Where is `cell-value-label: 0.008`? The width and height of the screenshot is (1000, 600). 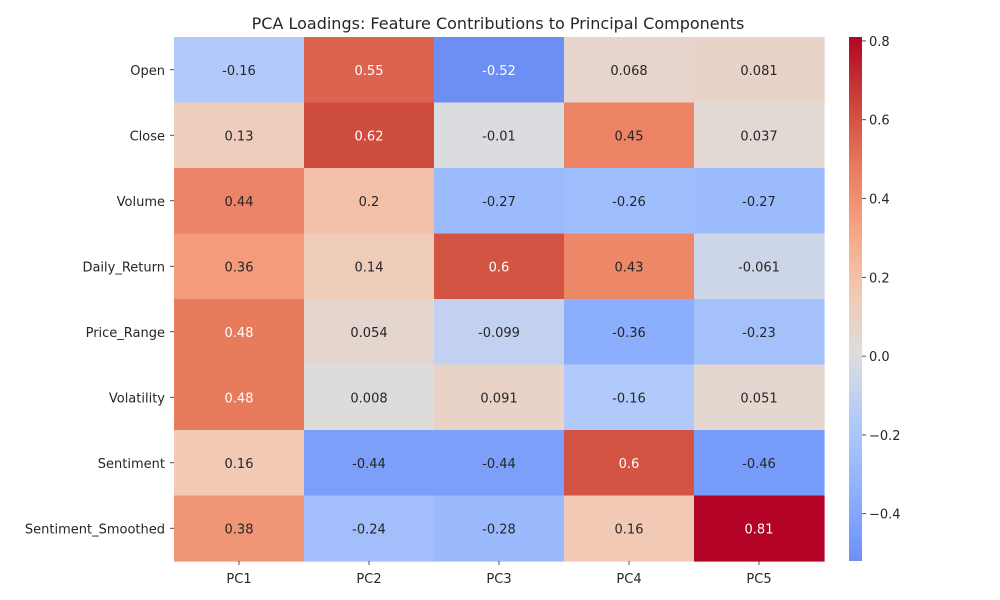 cell-value-label: 0.008 is located at coordinates (368, 398).